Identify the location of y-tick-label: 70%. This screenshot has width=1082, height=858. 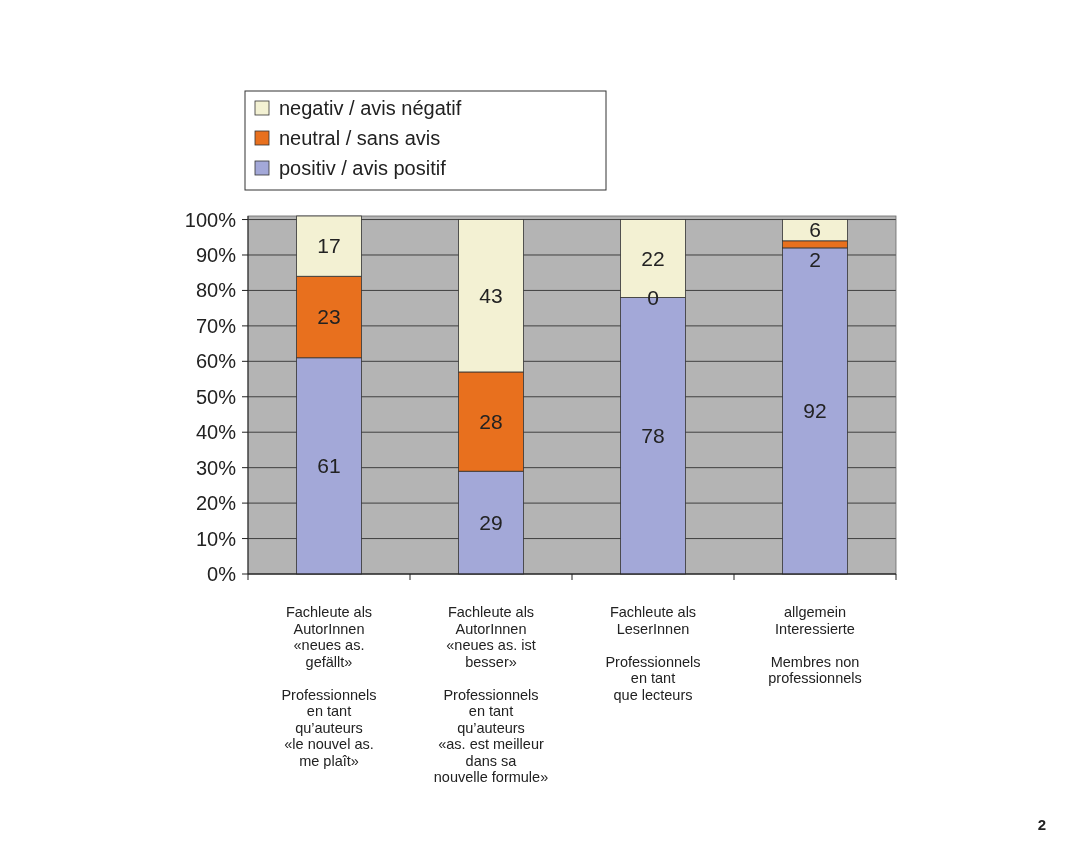
(216, 325).